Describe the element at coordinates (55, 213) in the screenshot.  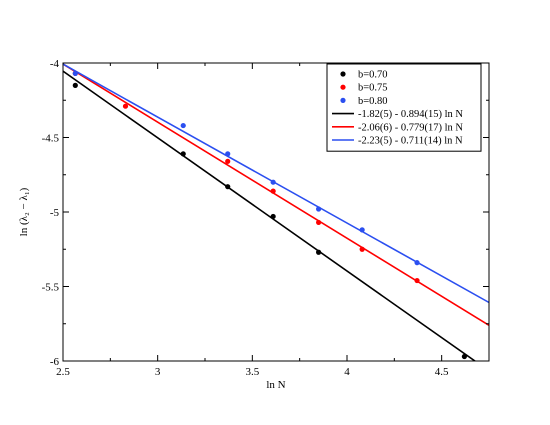
I see `y-tick-label: -5` at that location.